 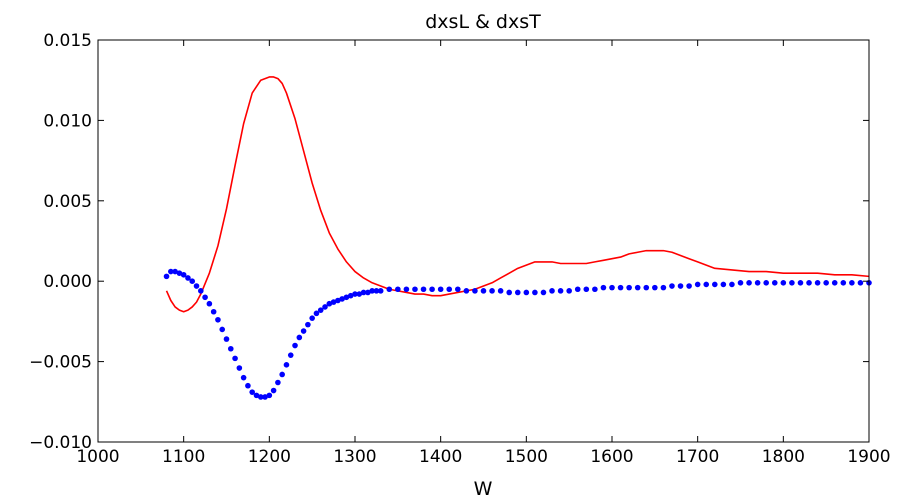 I want to click on x-tick-label: 1400, so click(x=440, y=457).